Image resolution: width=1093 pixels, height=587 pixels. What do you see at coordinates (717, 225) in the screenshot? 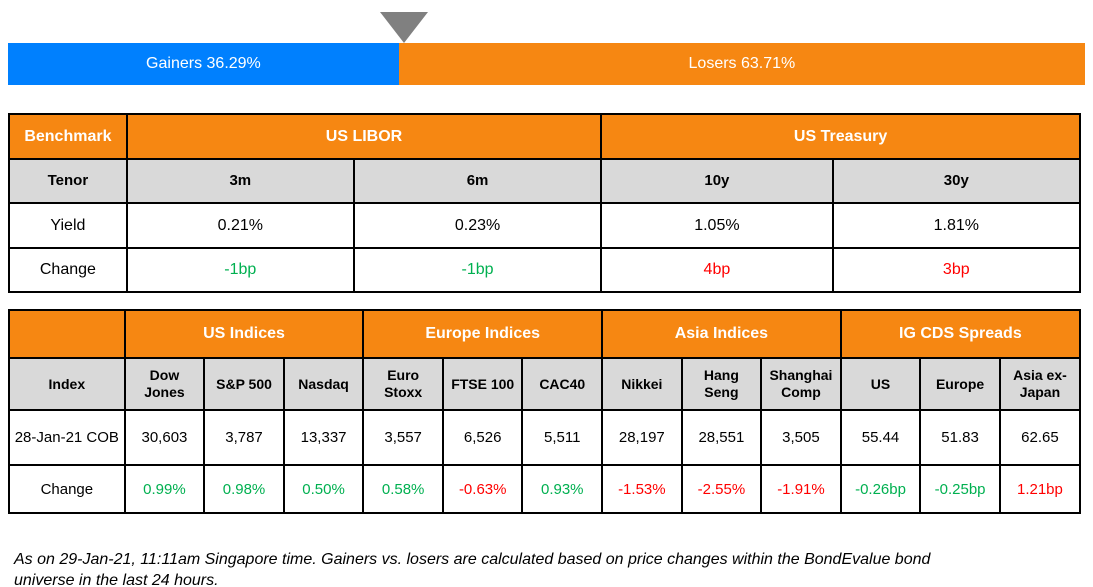
I see `yield-value: 1.05%` at bounding box center [717, 225].